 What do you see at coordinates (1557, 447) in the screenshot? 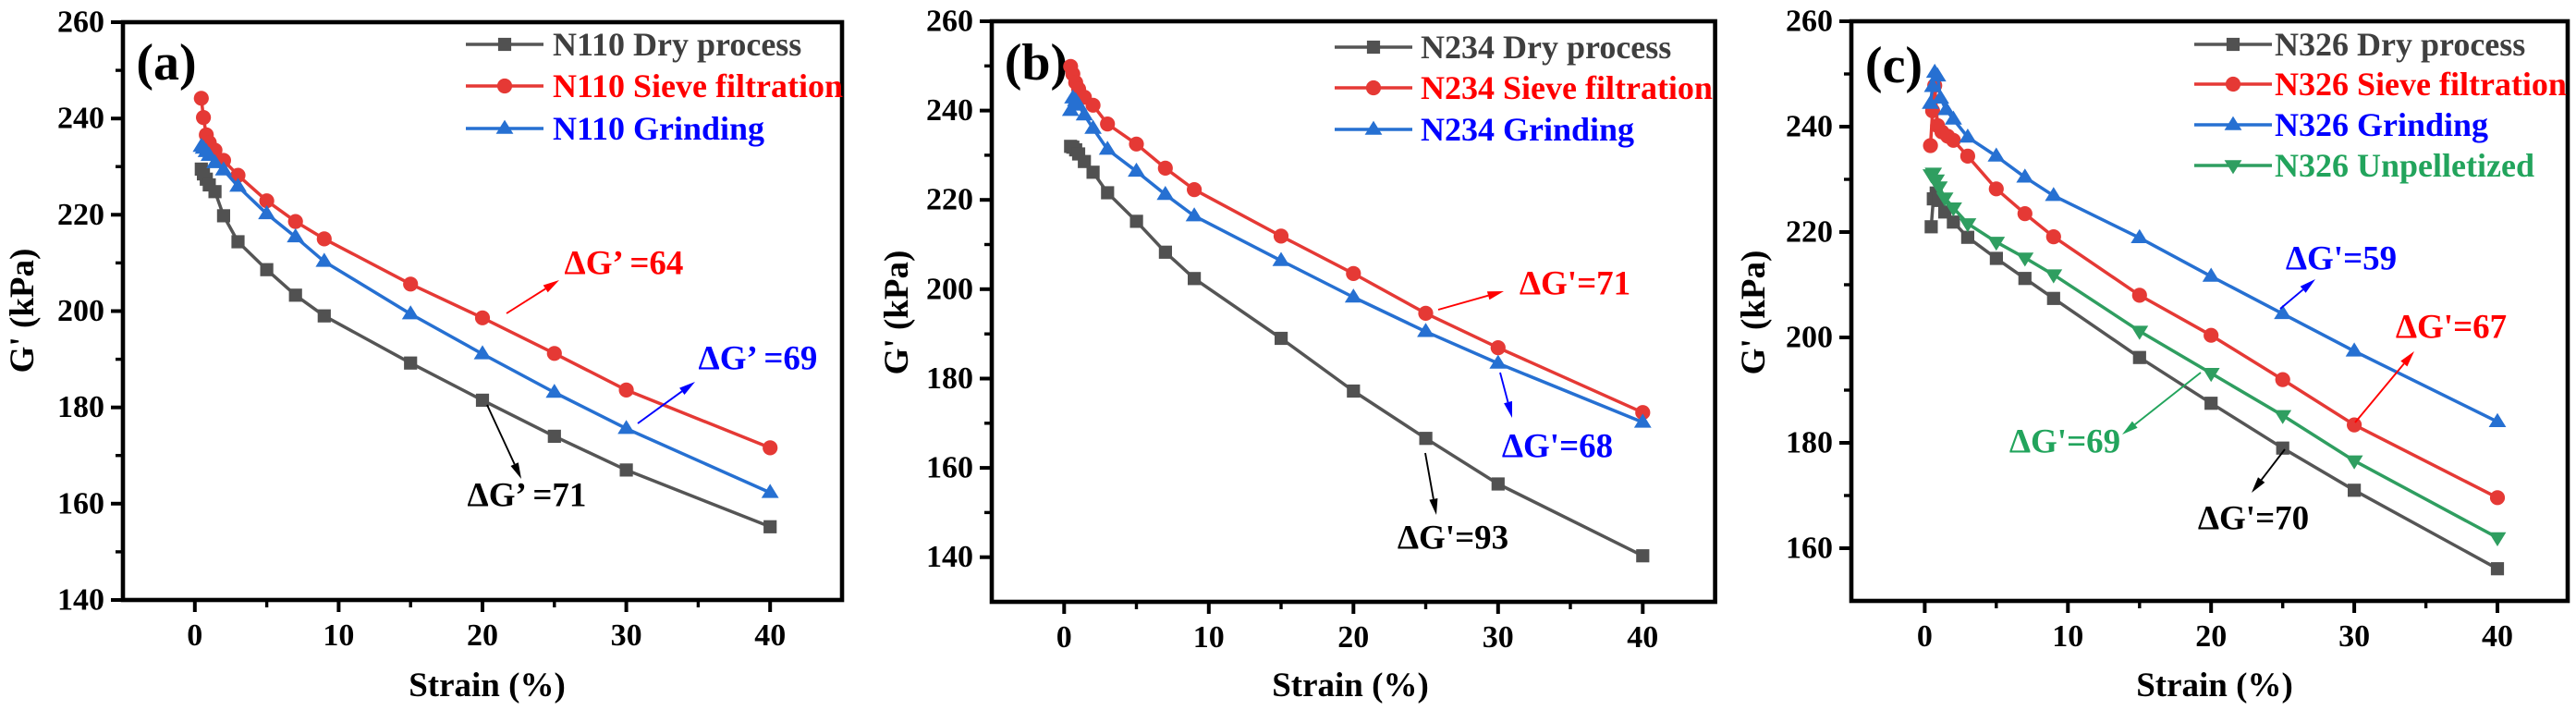
I see `svg-text: ΔG'=68` at bounding box center [1557, 447].